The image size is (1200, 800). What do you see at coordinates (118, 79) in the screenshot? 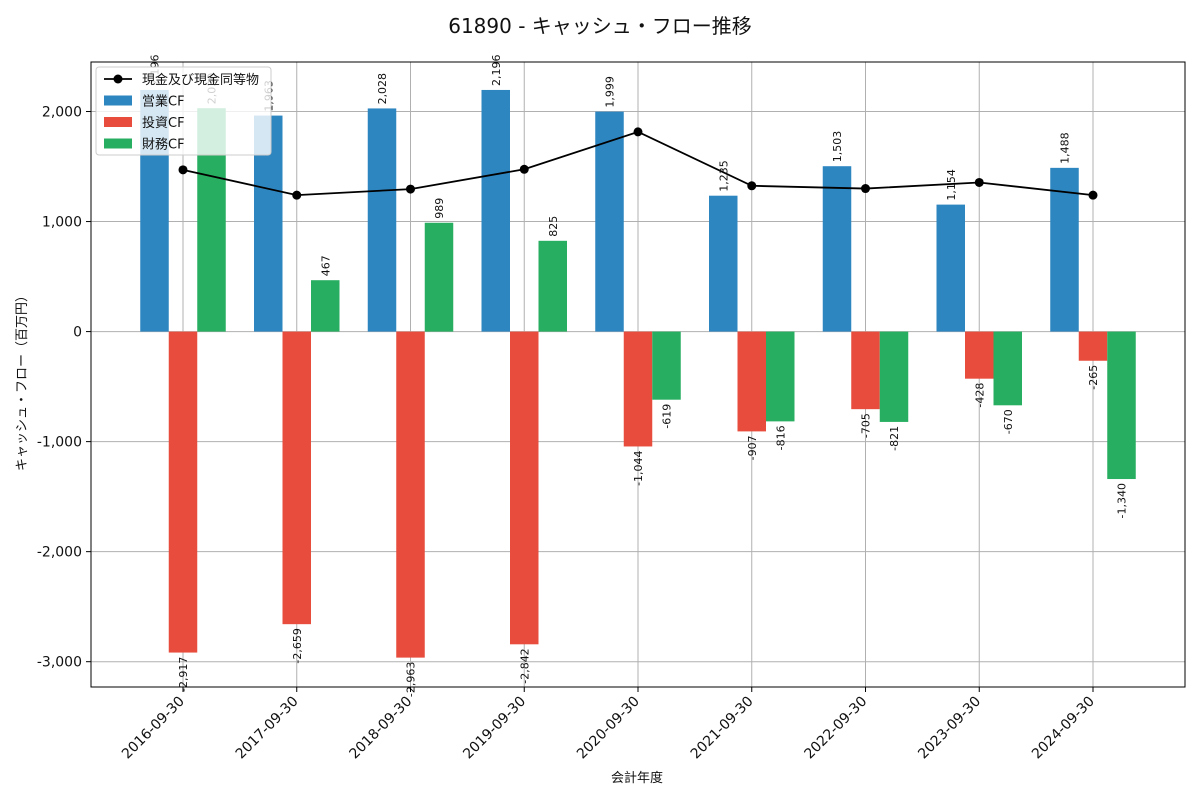
I see `legend-marker` at bounding box center [118, 79].